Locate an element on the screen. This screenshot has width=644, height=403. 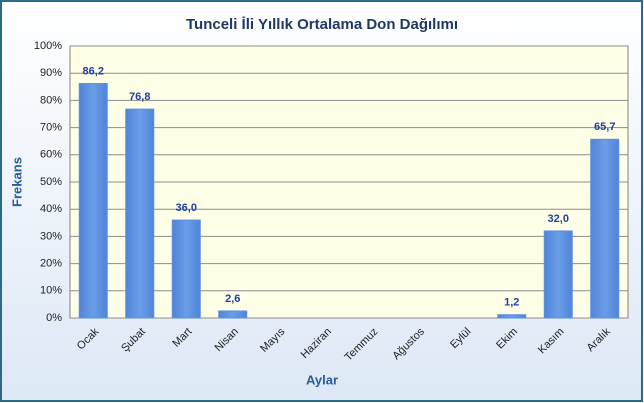
y-tick-label: 30% is located at coordinates (51, 236).